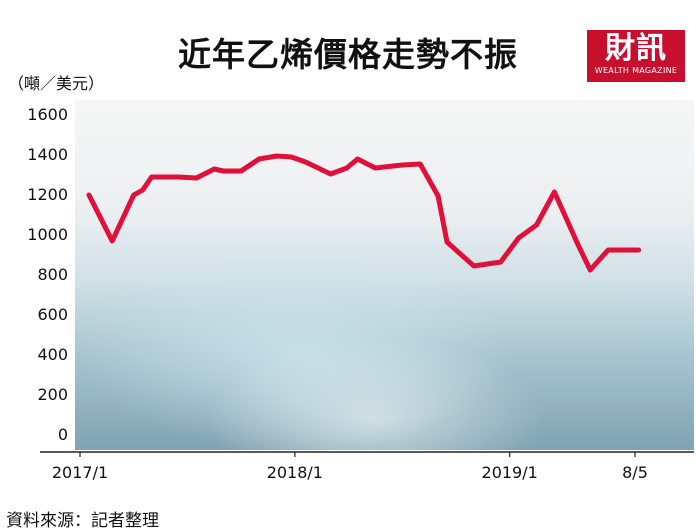 The height and width of the screenshot is (531, 696). What do you see at coordinates (80, 472) in the screenshot?
I see `x-tick-label-0: 2017/1` at bounding box center [80, 472].